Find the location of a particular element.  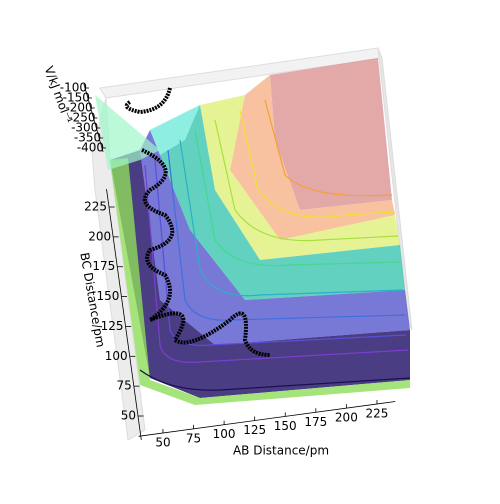

z-tick-label: -150 is located at coordinates (76, 98).